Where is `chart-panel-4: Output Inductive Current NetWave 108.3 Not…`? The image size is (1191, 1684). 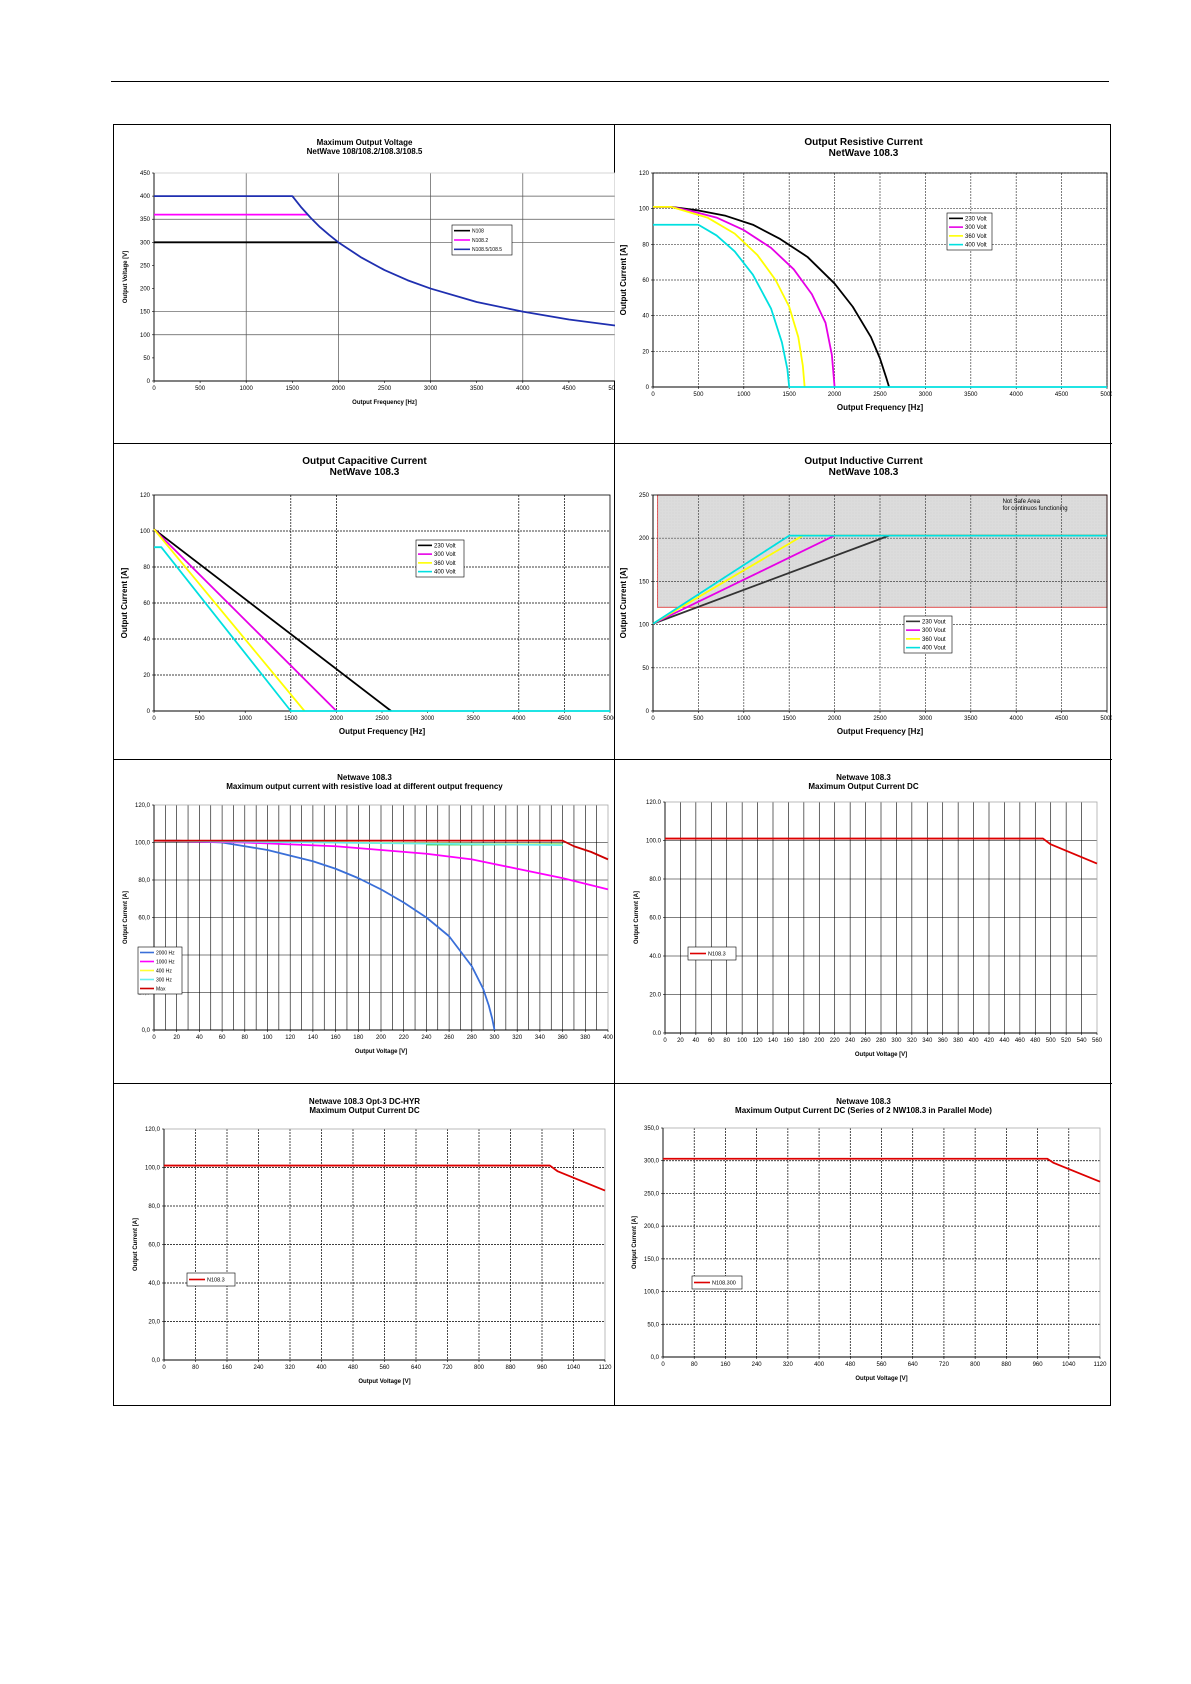
chart-panel-4: Output Inductive Current NetWave 108.3 Not… is located at coordinates (863, 602).